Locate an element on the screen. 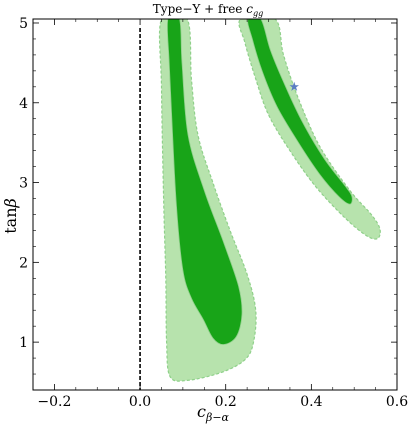  y-tick-label: 2 is located at coordinates (23, 263).